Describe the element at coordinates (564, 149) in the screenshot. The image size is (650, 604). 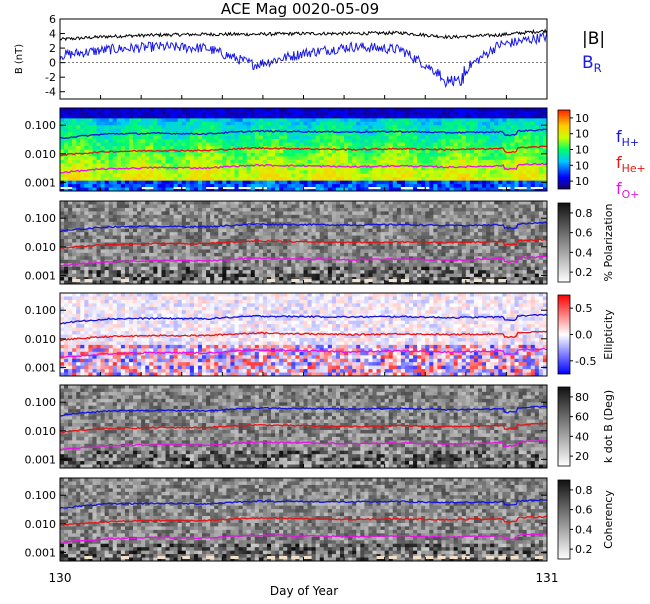
I see `colorbar-psd` at that location.